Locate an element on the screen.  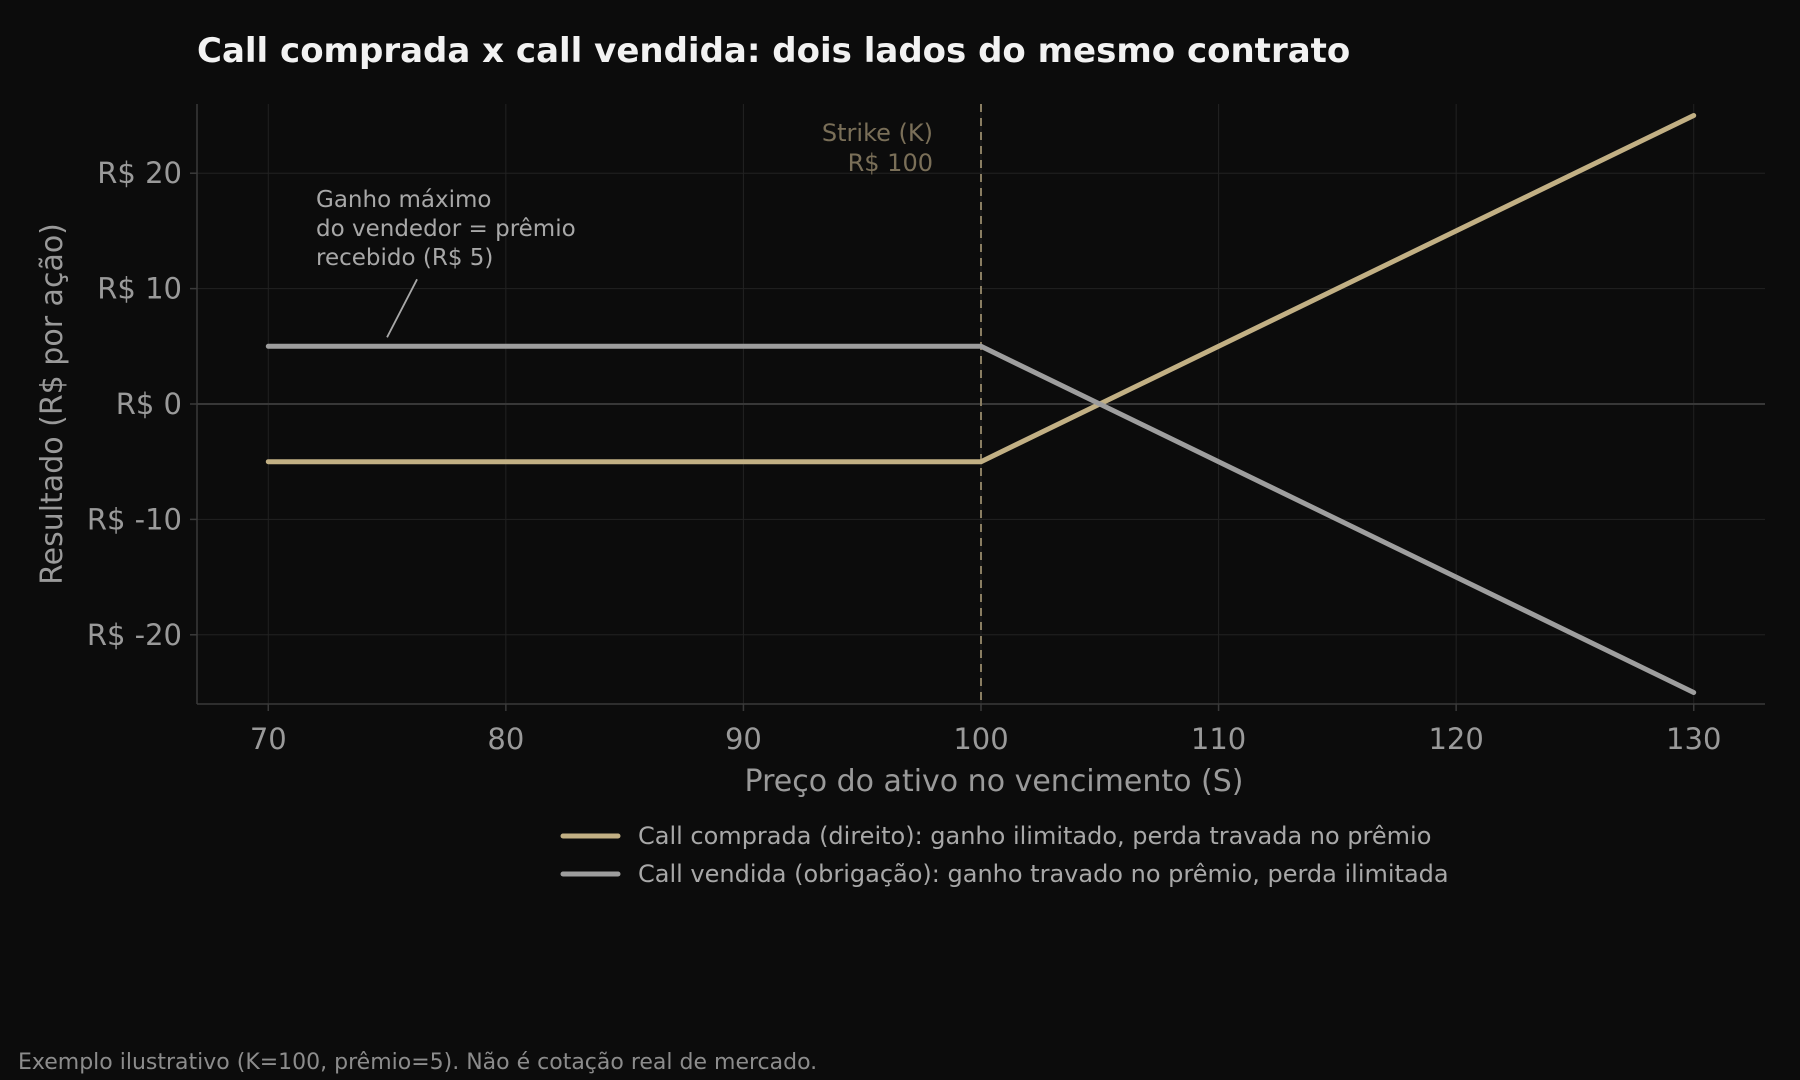
x-tick-label: 80 is located at coordinates (505, 739).